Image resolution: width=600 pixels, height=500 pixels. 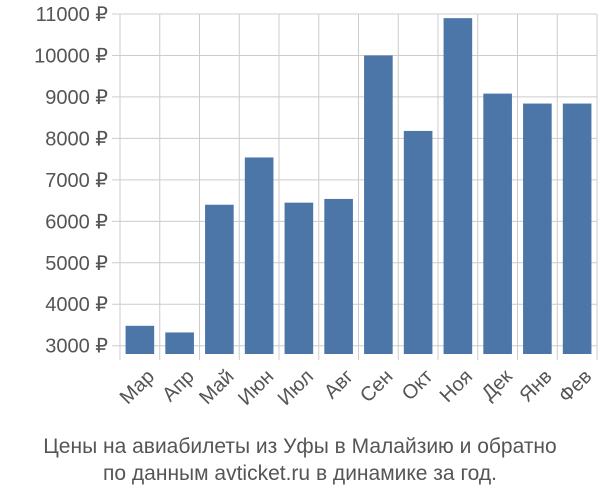 I want to click on x-tick-label: Янв, so click(x=535, y=386).